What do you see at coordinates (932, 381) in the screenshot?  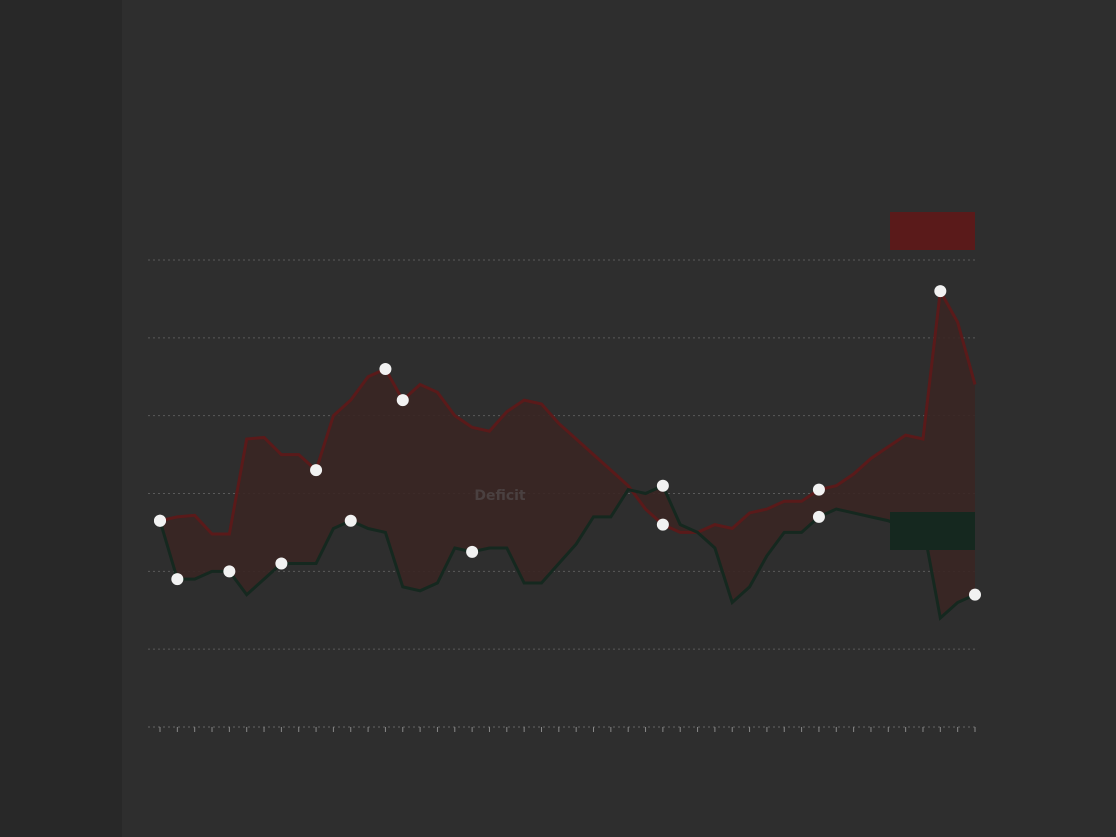 I see `end-labels` at bounding box center [932, 381].